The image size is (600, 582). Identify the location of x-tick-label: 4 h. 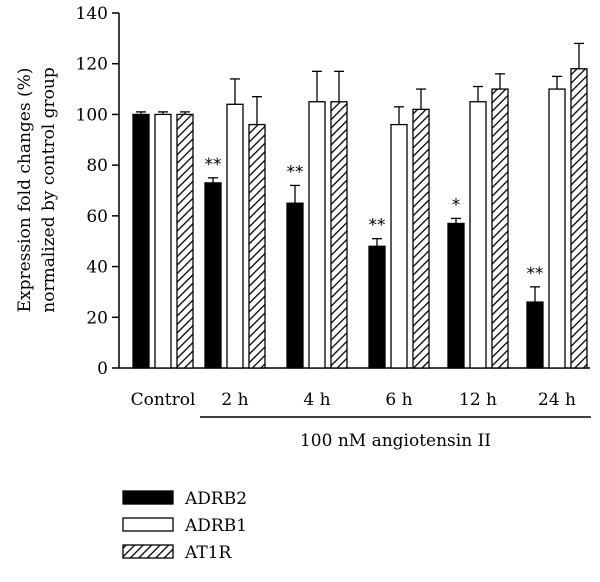
(316, 400).